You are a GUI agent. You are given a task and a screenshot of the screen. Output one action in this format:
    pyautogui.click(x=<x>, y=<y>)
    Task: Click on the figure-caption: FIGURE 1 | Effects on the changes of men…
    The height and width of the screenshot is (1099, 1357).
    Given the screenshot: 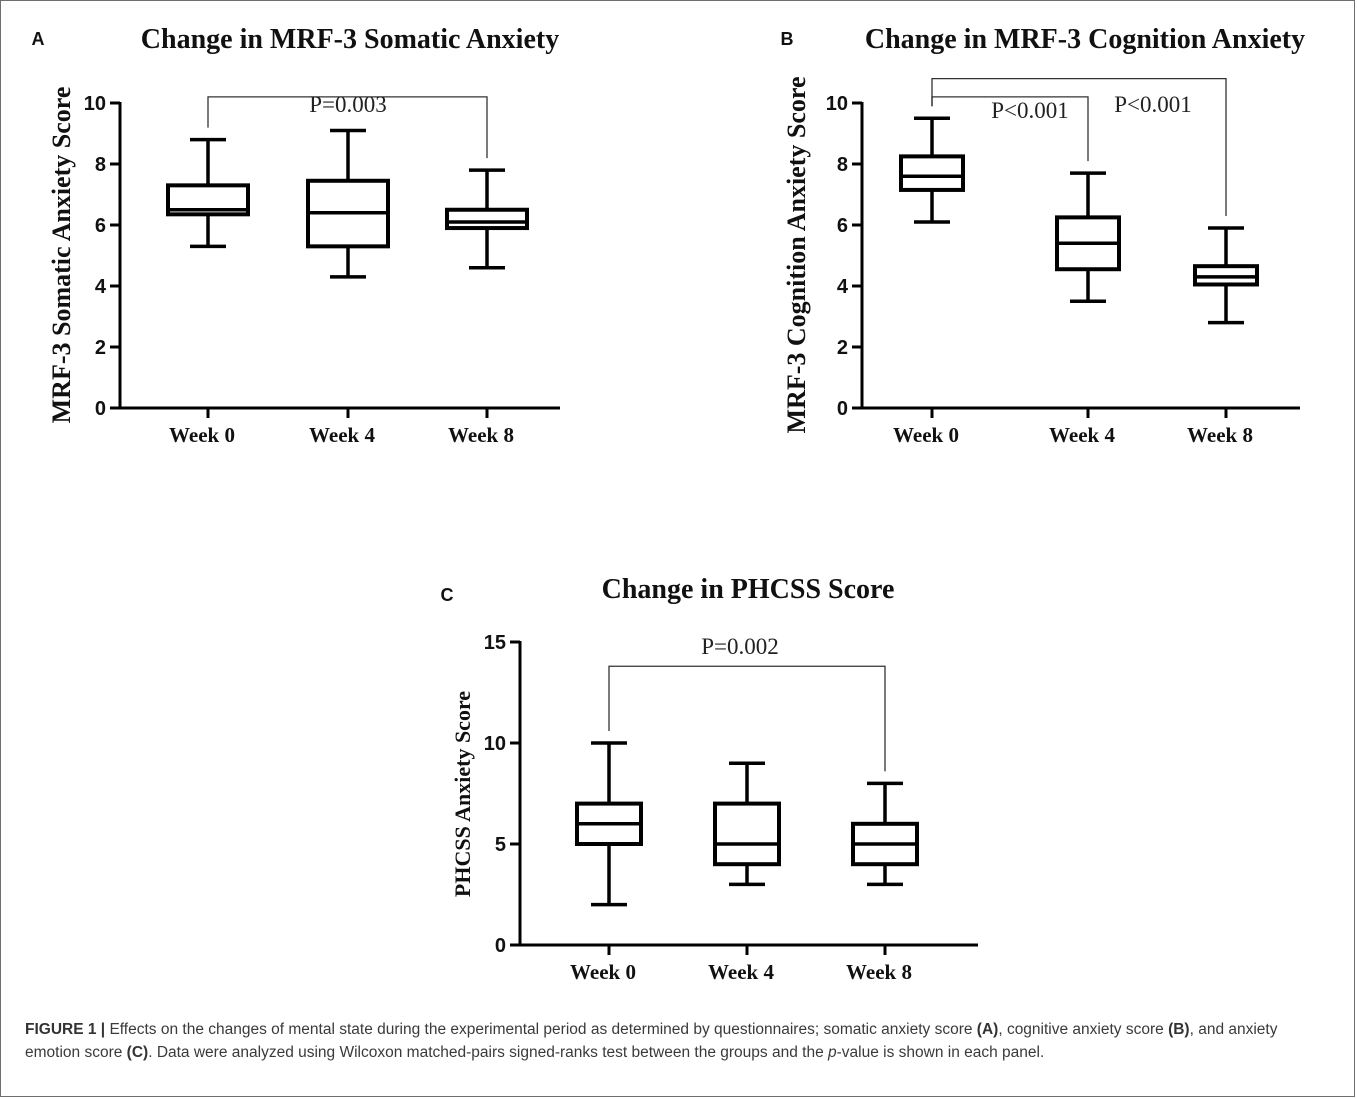 What is the action you would take?
    pyautogui.click(x=675, y=1041)
    